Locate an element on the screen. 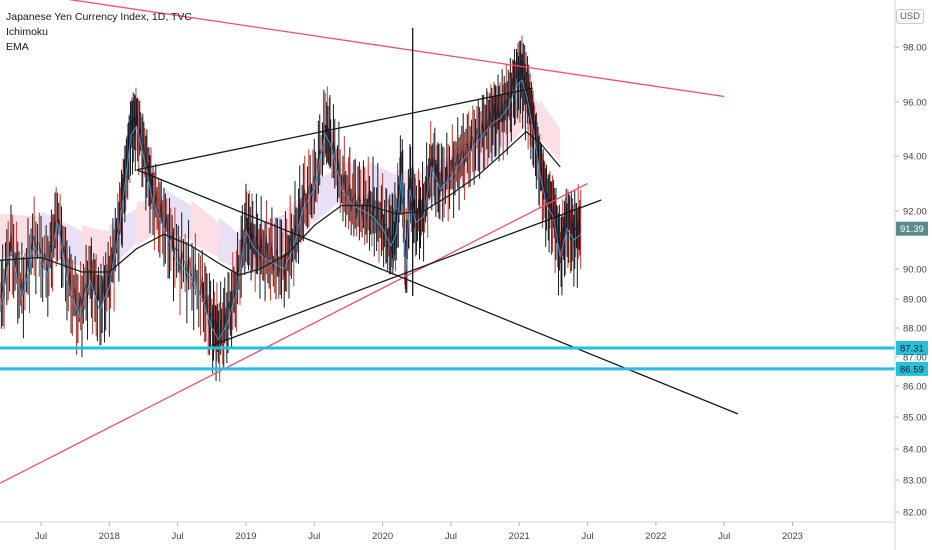  last-price-bg is located at coordinates (912, 228).